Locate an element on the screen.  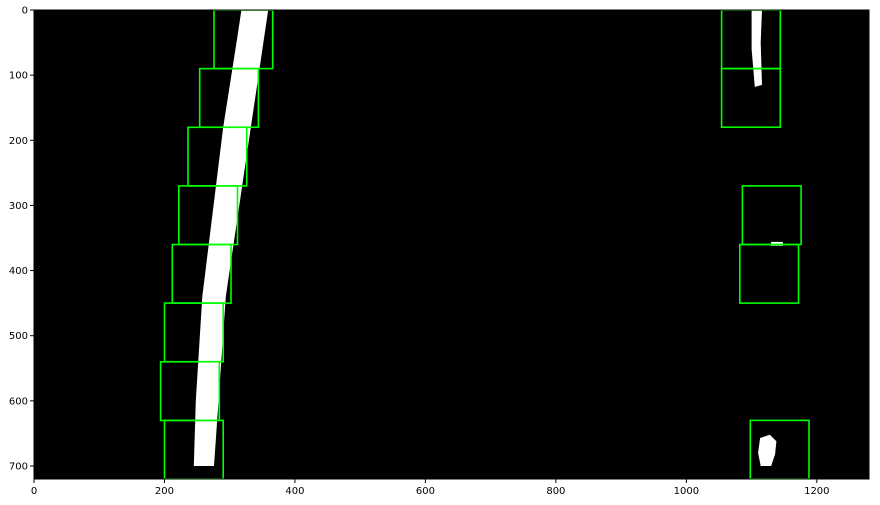
y-tick-label: 200 is located at coordinates (18, 141).